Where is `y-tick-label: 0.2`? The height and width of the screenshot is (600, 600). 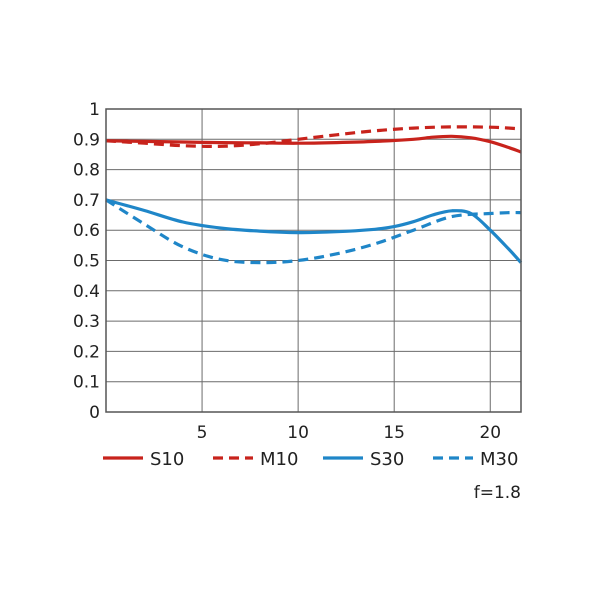 y-tick-label: 0.2 is located at coordinates (86, 352).